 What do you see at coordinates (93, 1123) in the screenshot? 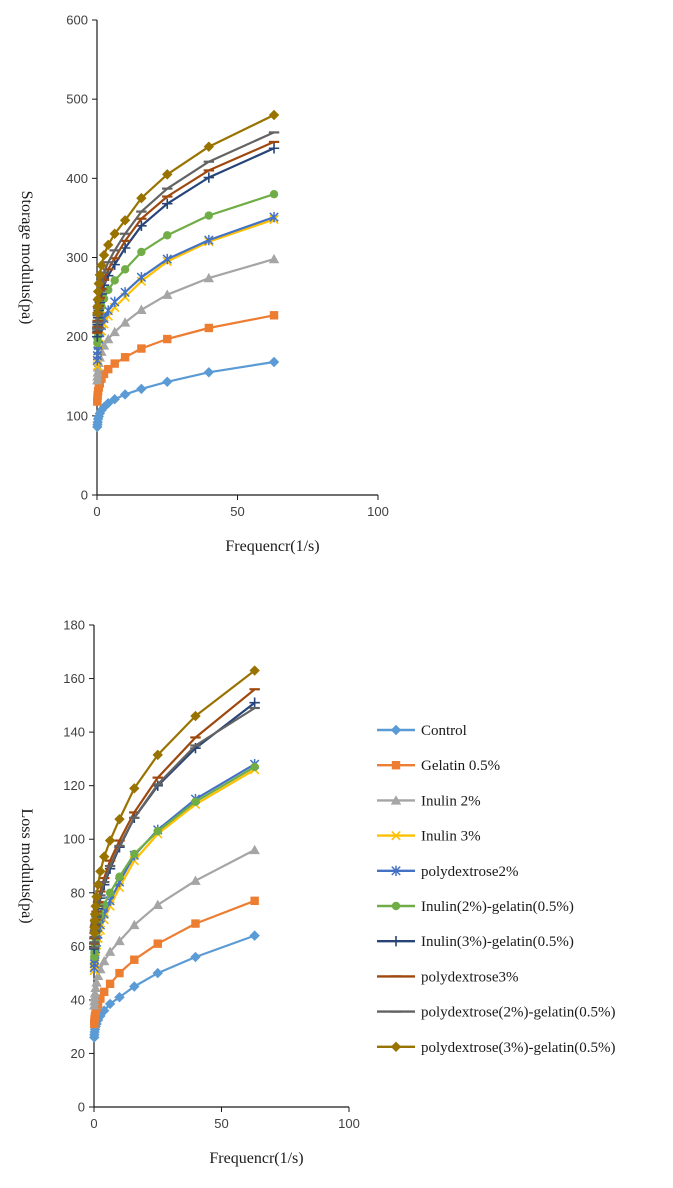
I see `loss-x-tick-label: 0` at bounding box center [93, 1123].